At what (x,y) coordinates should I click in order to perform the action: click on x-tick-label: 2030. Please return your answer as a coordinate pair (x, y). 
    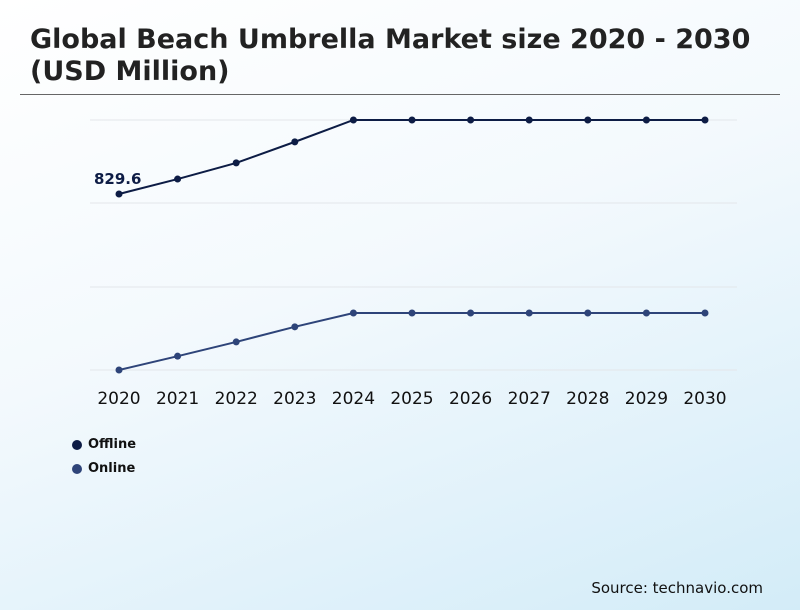
    Looking at the image, I should click on (704, 399).